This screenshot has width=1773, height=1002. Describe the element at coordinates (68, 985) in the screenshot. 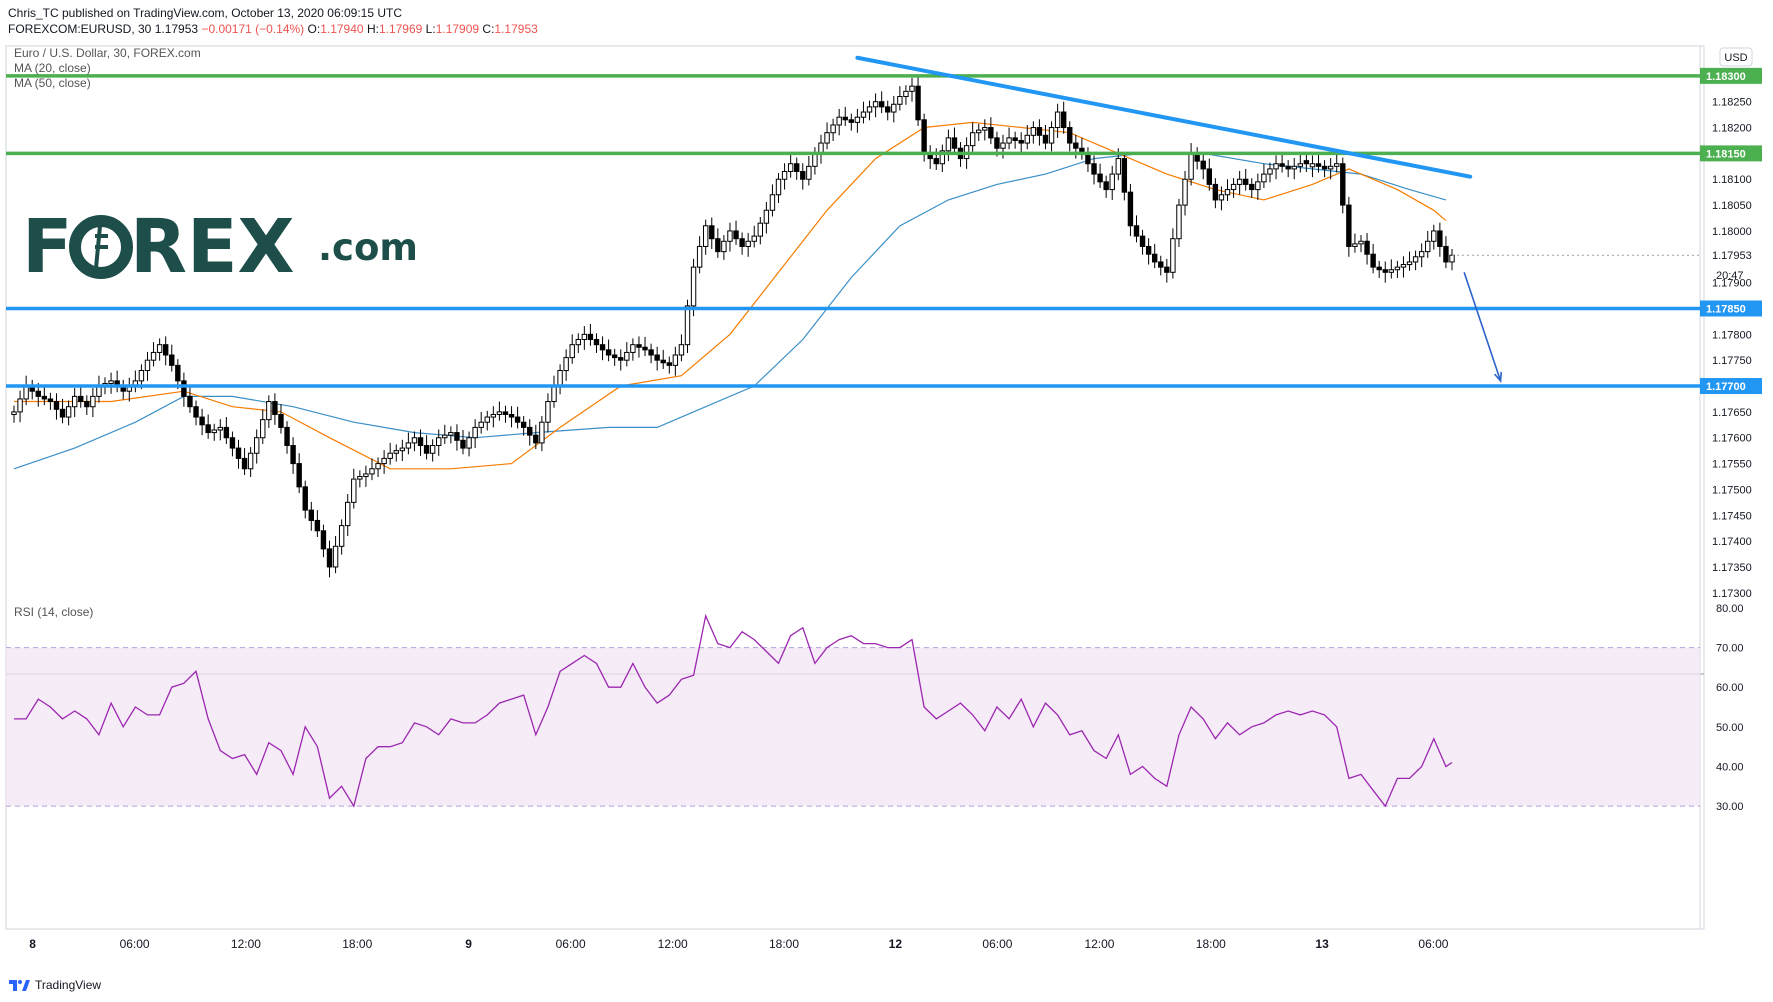

I see `footer-brand-label: TradingView` at that location.